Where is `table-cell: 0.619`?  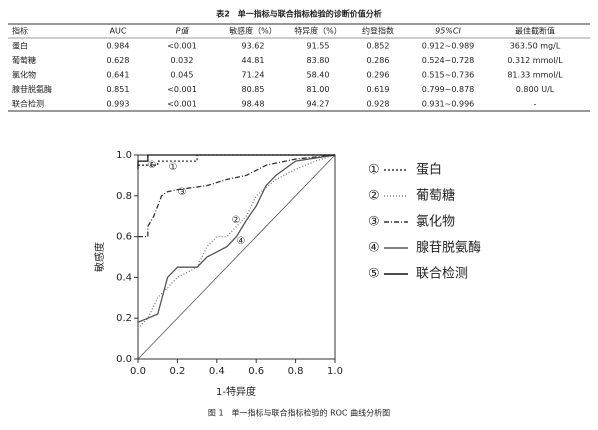
table-cell: 0.619 is located at coordinates (378, 89).